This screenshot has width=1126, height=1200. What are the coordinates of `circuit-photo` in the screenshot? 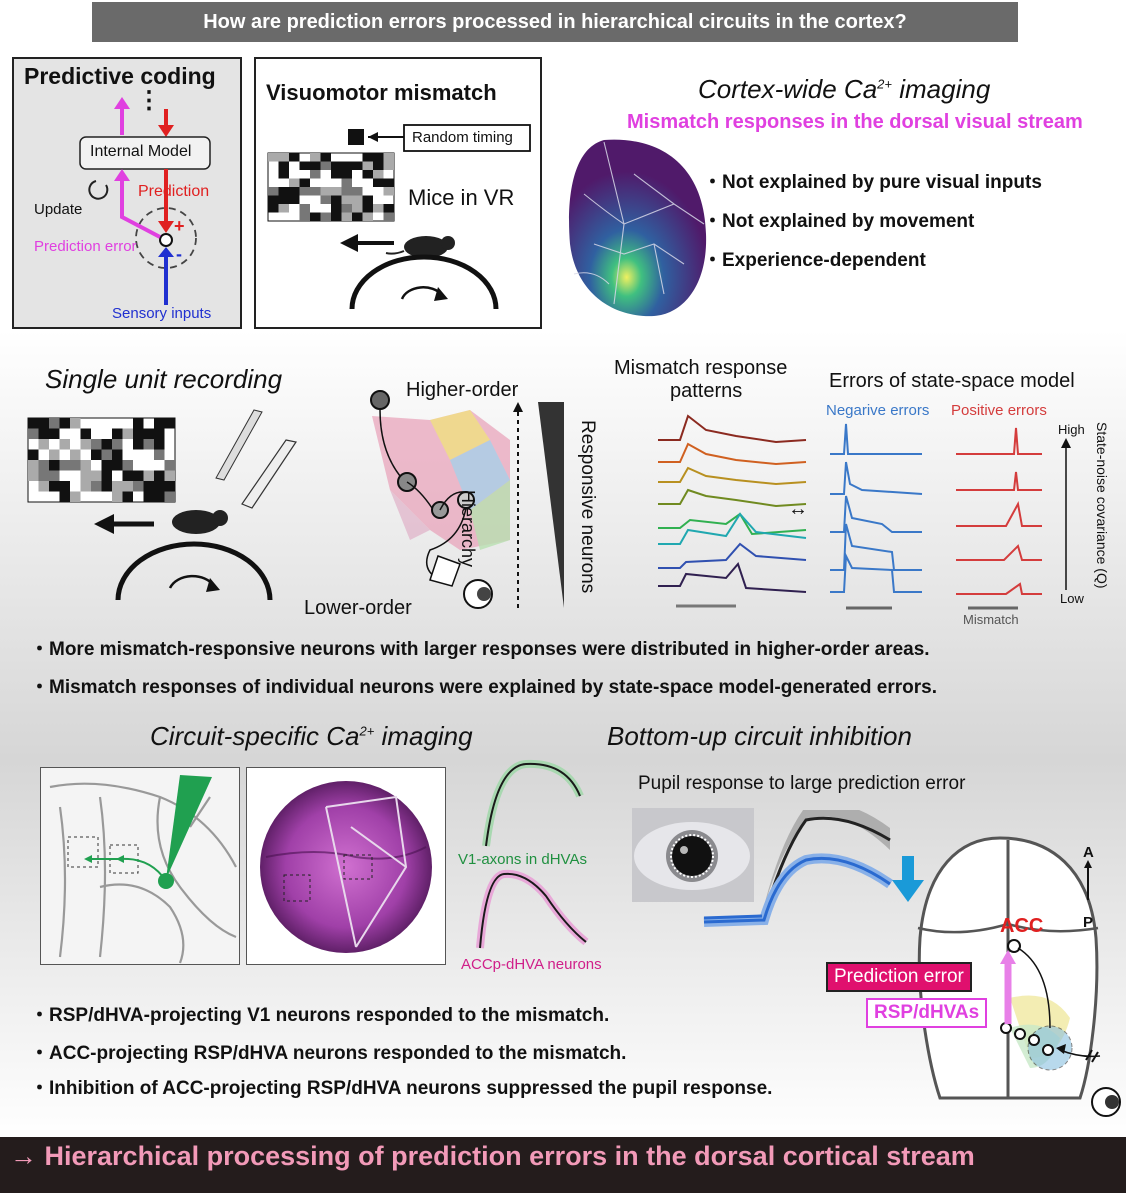 It's located at (346, 867).